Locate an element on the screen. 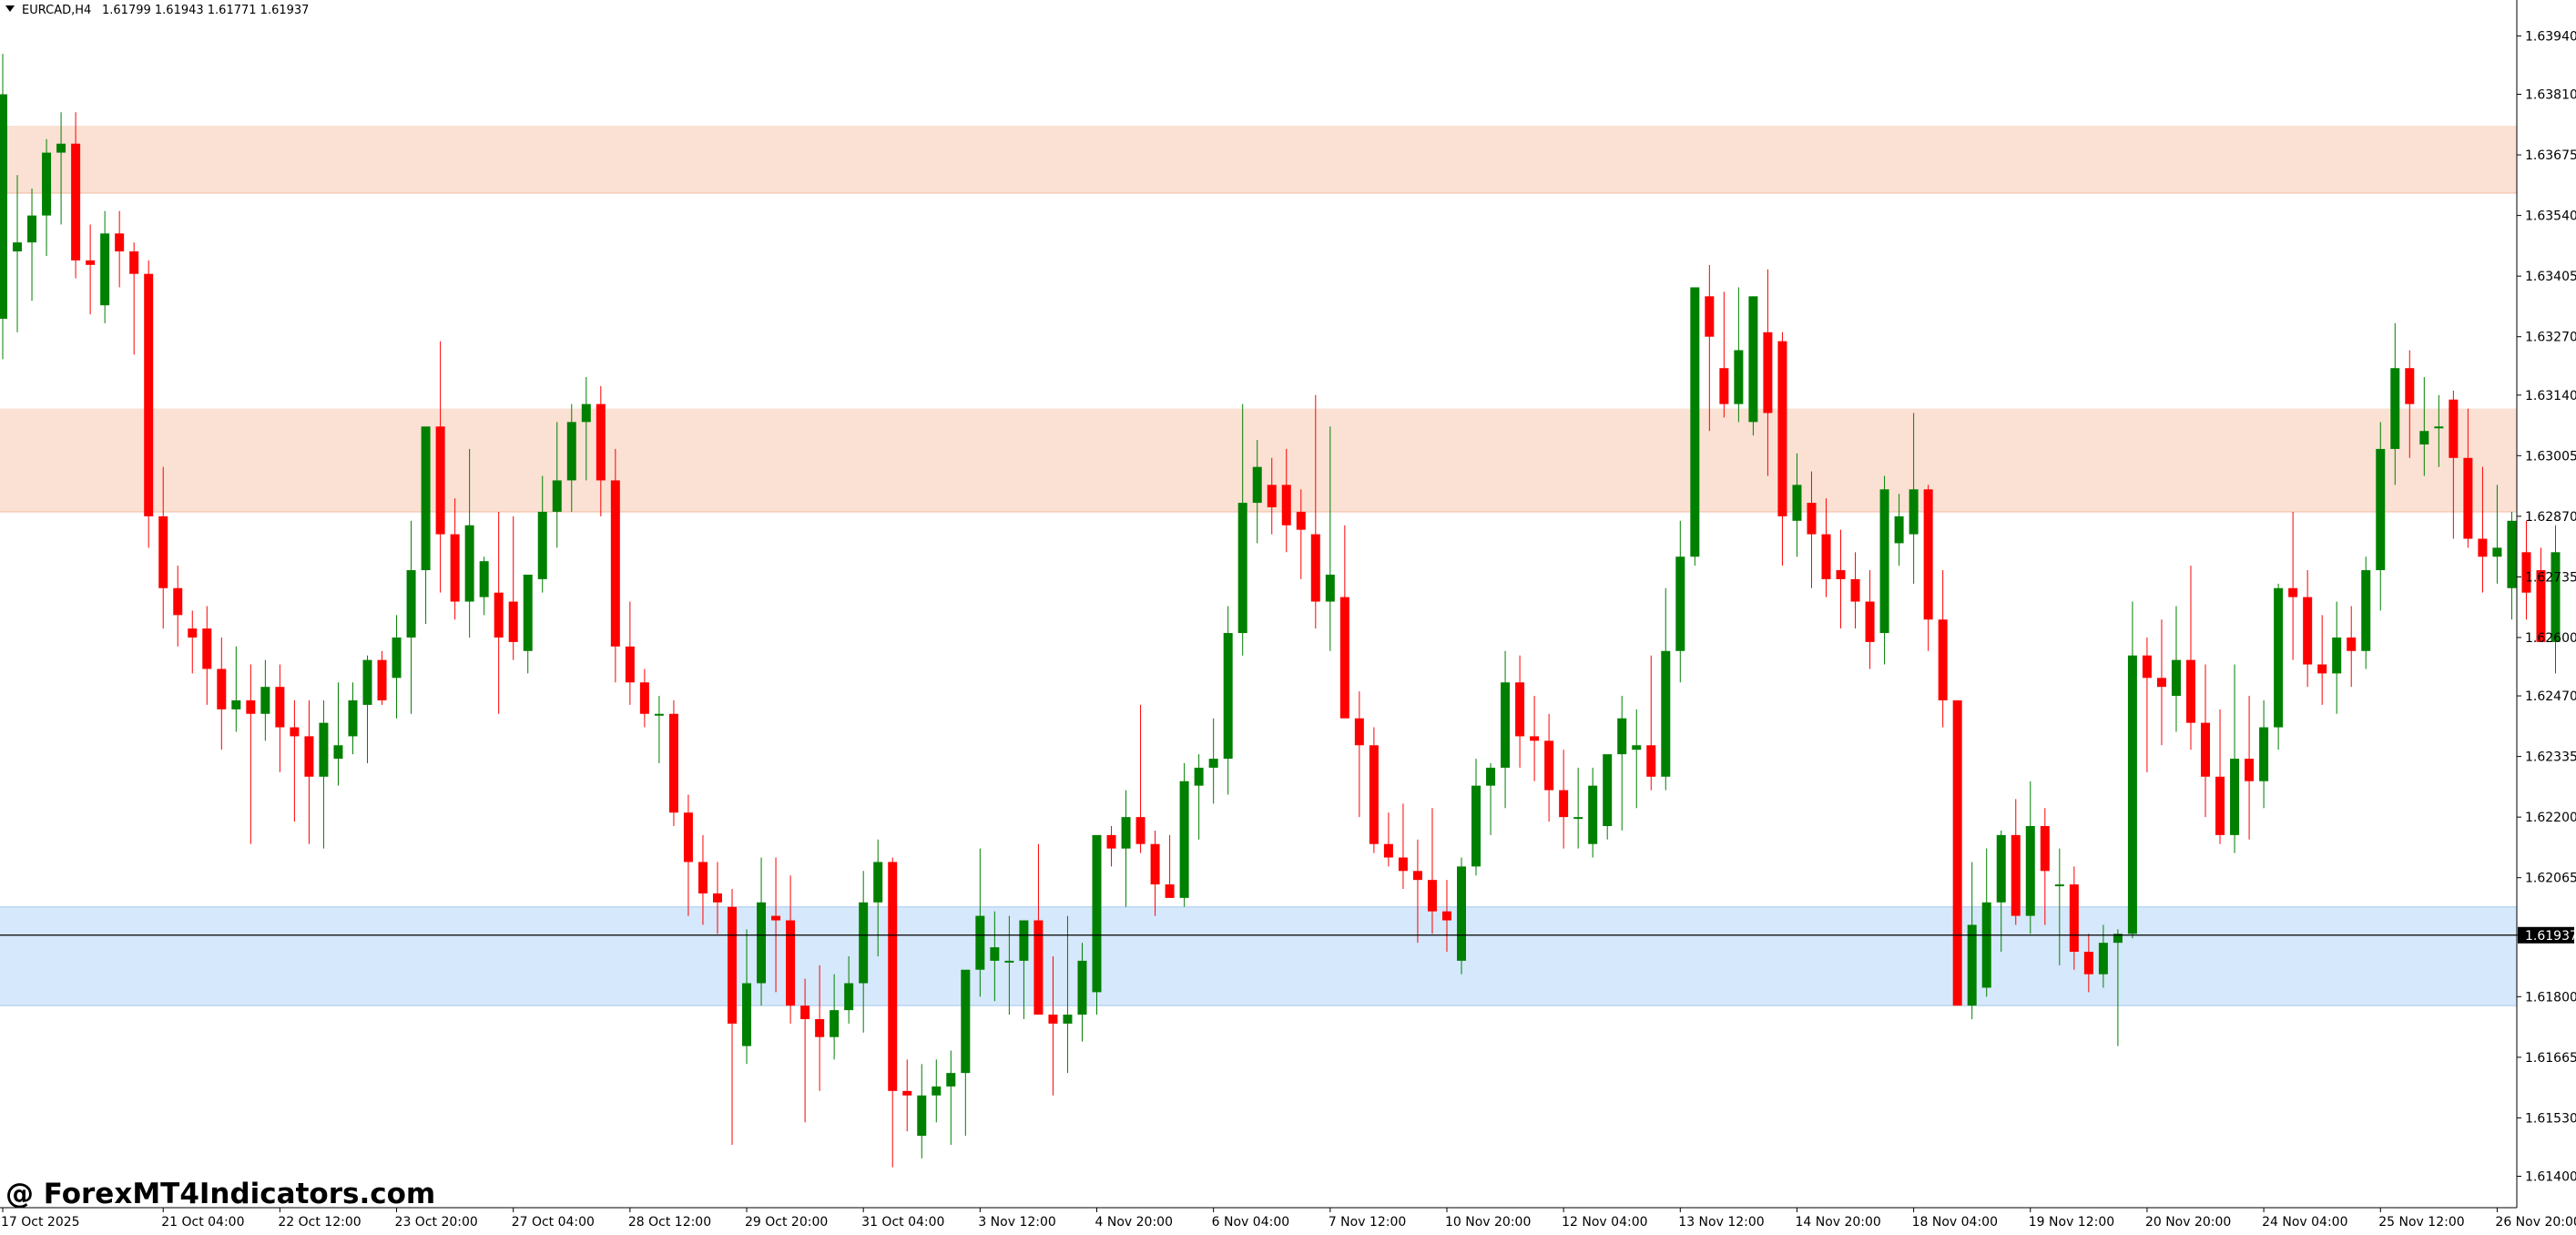 Image resolution: width=2576 pixels, height=1235 pixels. current-price-label: 1.61937 is located at coordinates (2550, 936).